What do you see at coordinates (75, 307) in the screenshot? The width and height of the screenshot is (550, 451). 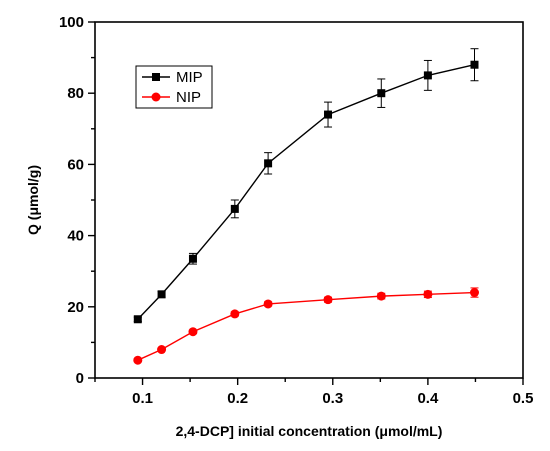 I see `y-tick-label: 20` at bounding box center [75, 307].